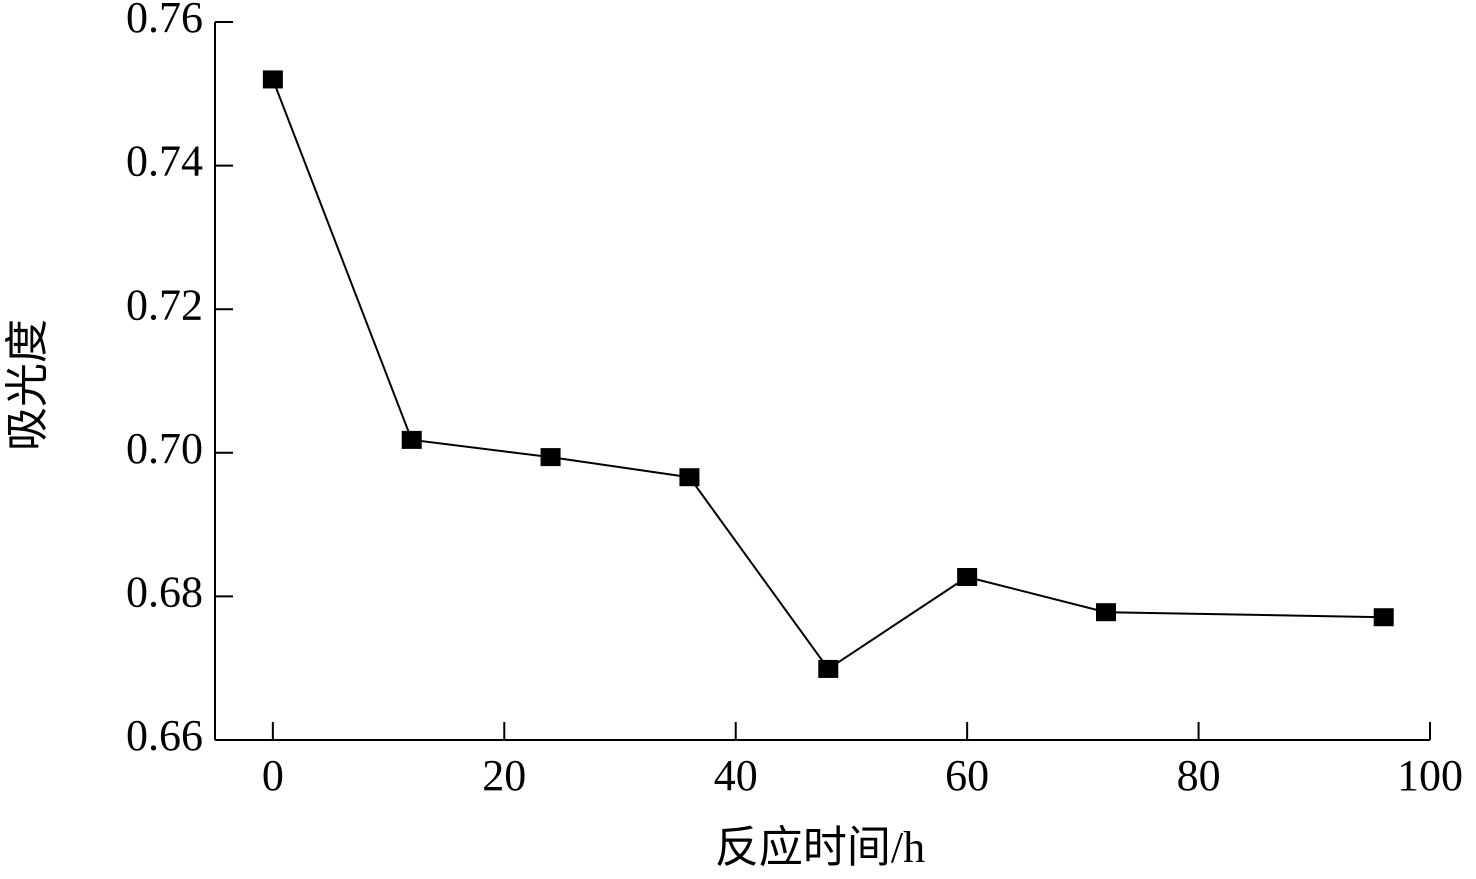 Image resolution: width=1476 pixels, height=879 pixels. Describe the element at coordinates (27, 385) in the screenshot. I see `y-axis-label: 吸光度` at that location.